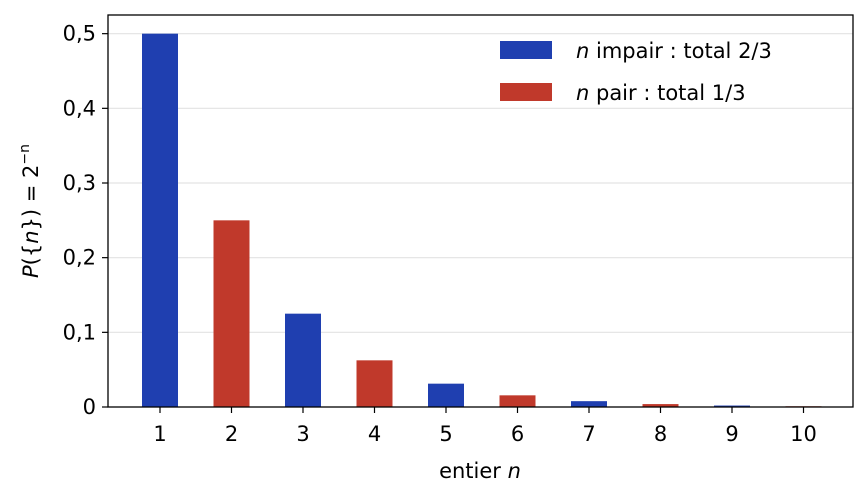 The height and width of the screenshot is (500, 868). What do you see at coordinates (588, 434) in the screenshot?
I see `x-tick-label: 7` at bounding box center [588, 434].